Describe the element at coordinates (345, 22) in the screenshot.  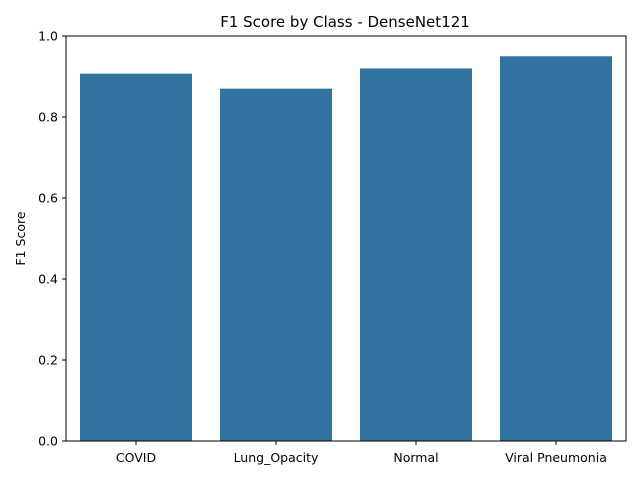
I see `chart-title: F1 Score by Class - DenseNet121` at that location.